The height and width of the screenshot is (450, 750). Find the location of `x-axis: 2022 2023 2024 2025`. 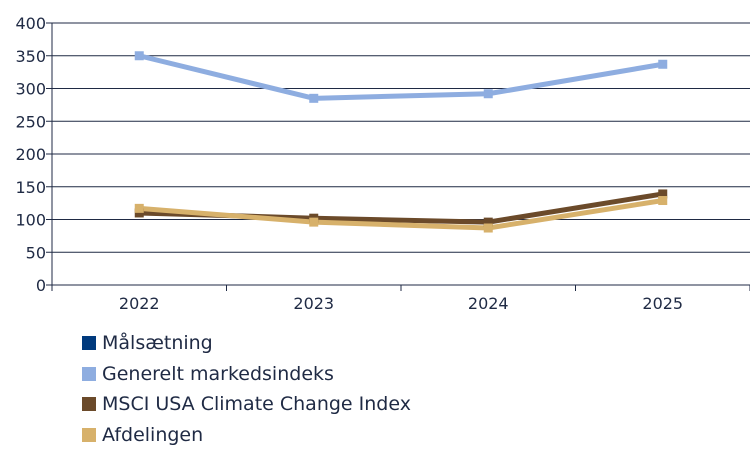

x-axis: 2022 2023 2024 2025 is located at coordinates (401, 299).